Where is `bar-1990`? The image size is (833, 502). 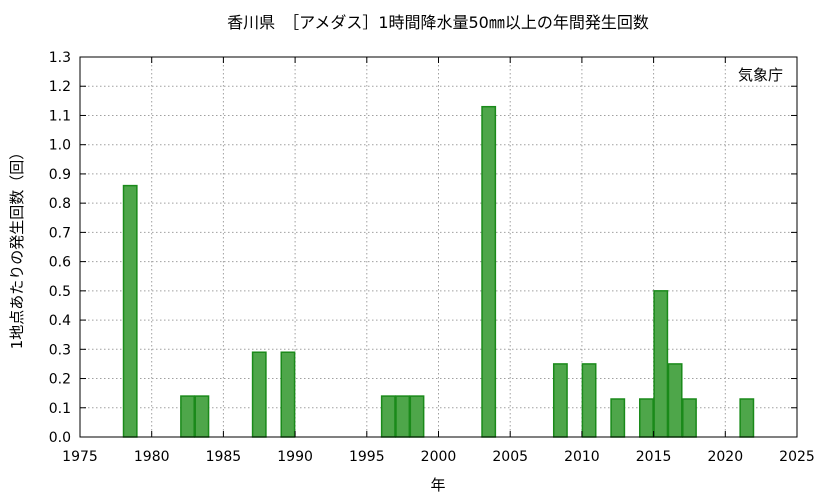 bar-1990 is located at coordinates (288, 394).